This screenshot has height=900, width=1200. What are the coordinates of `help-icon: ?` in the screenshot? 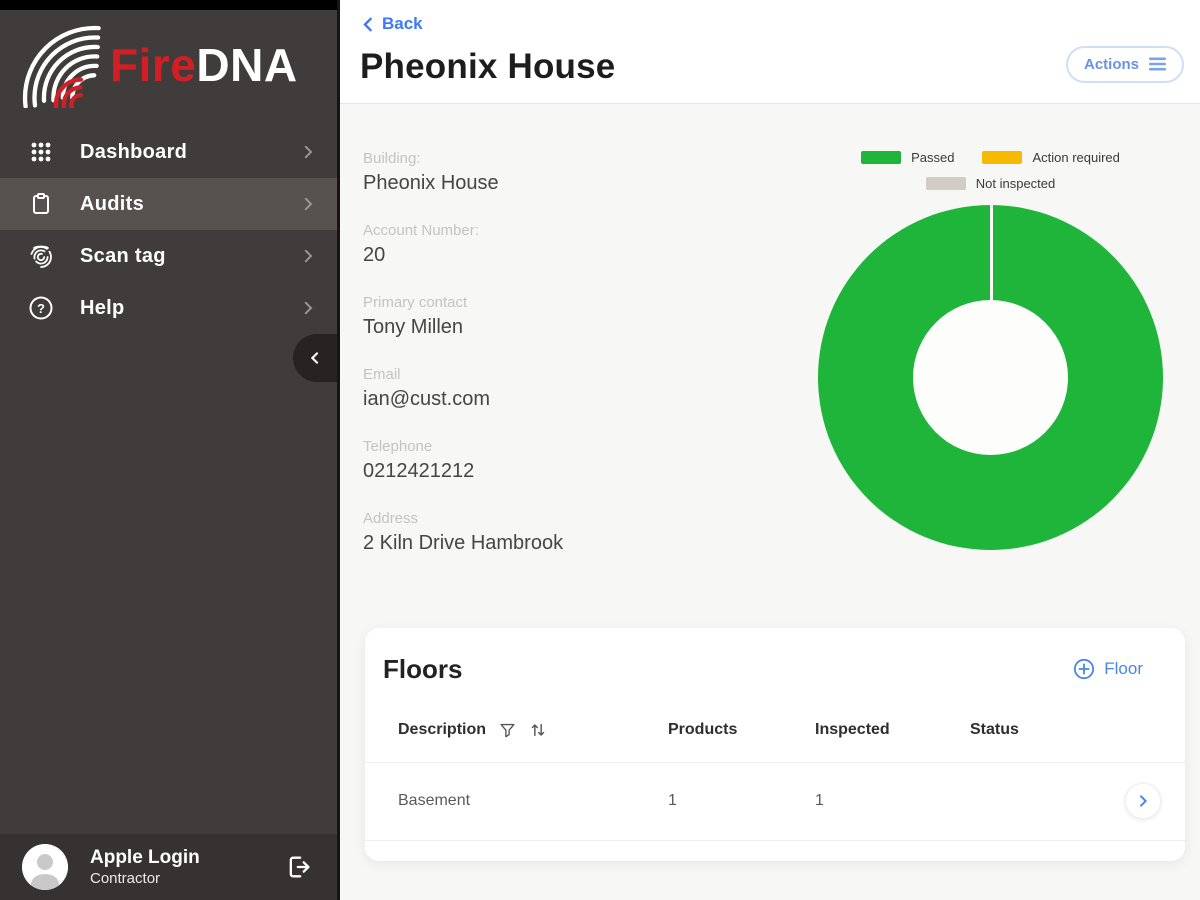 It's located at (41, 308).